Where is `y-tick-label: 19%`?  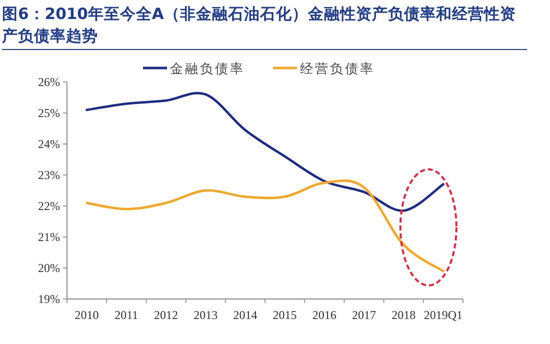 y-tick-label: 19% is located at coordinates (49, 299).